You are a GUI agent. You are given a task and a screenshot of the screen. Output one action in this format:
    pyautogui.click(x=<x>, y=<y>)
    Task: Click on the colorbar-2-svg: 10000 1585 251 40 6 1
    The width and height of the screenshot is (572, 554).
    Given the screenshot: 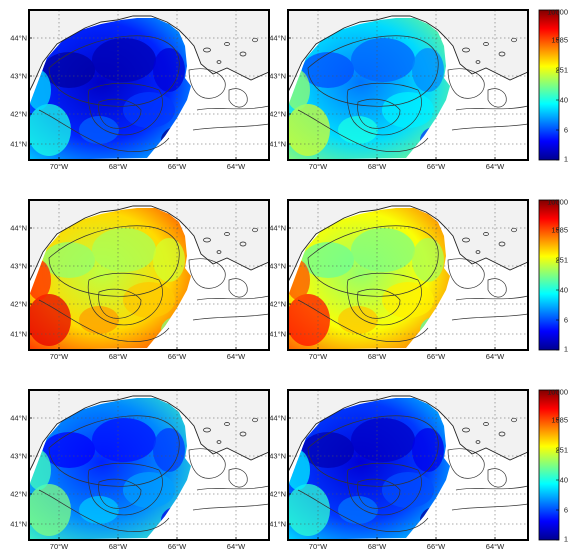 What is the action you would take?
    pyautogui.click(x=553, y=276)
    